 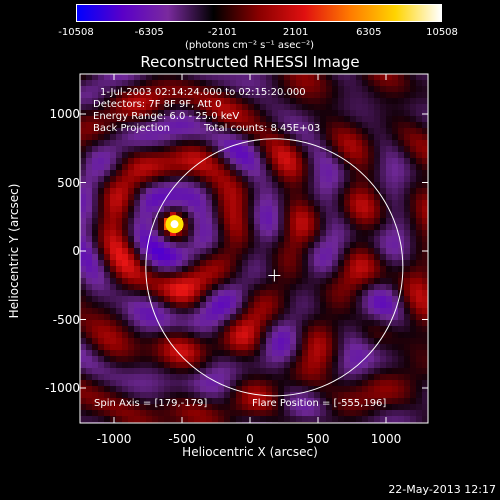 I want to click on y-tick-label: -1000, so click(x=62, y=388).